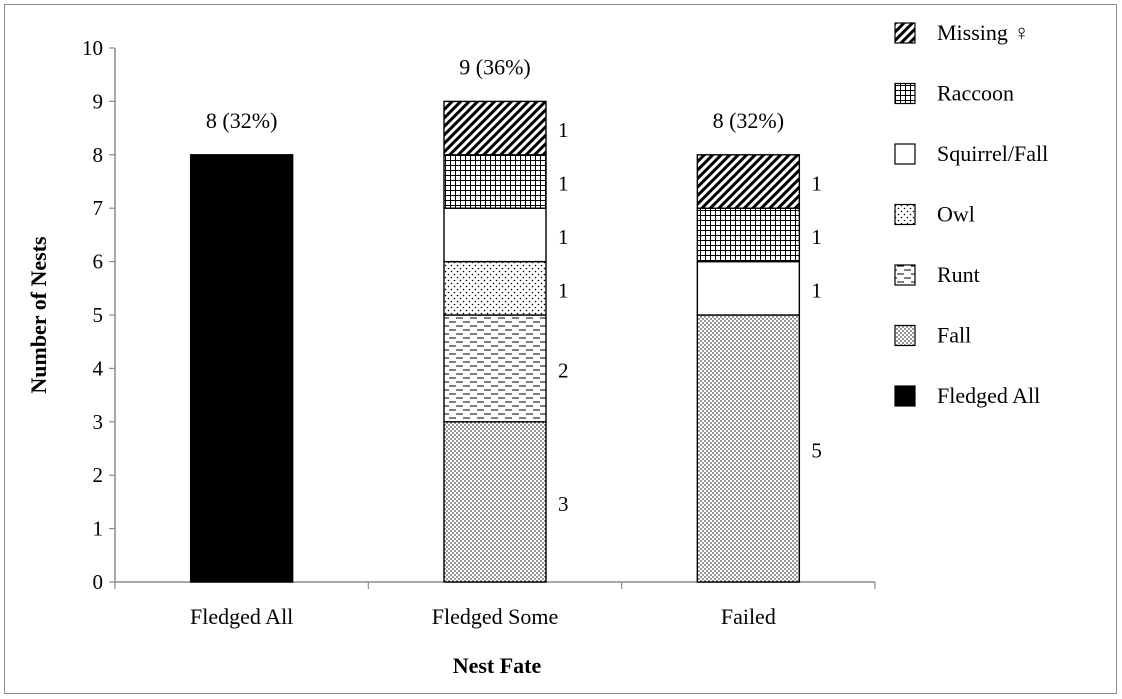 This screenshot has width=1122, height=699. What do you see at coordinates (38, 315) in the screenshot?
I see `y-axis-title: Number of Nests` at bounding box center [38, 315].